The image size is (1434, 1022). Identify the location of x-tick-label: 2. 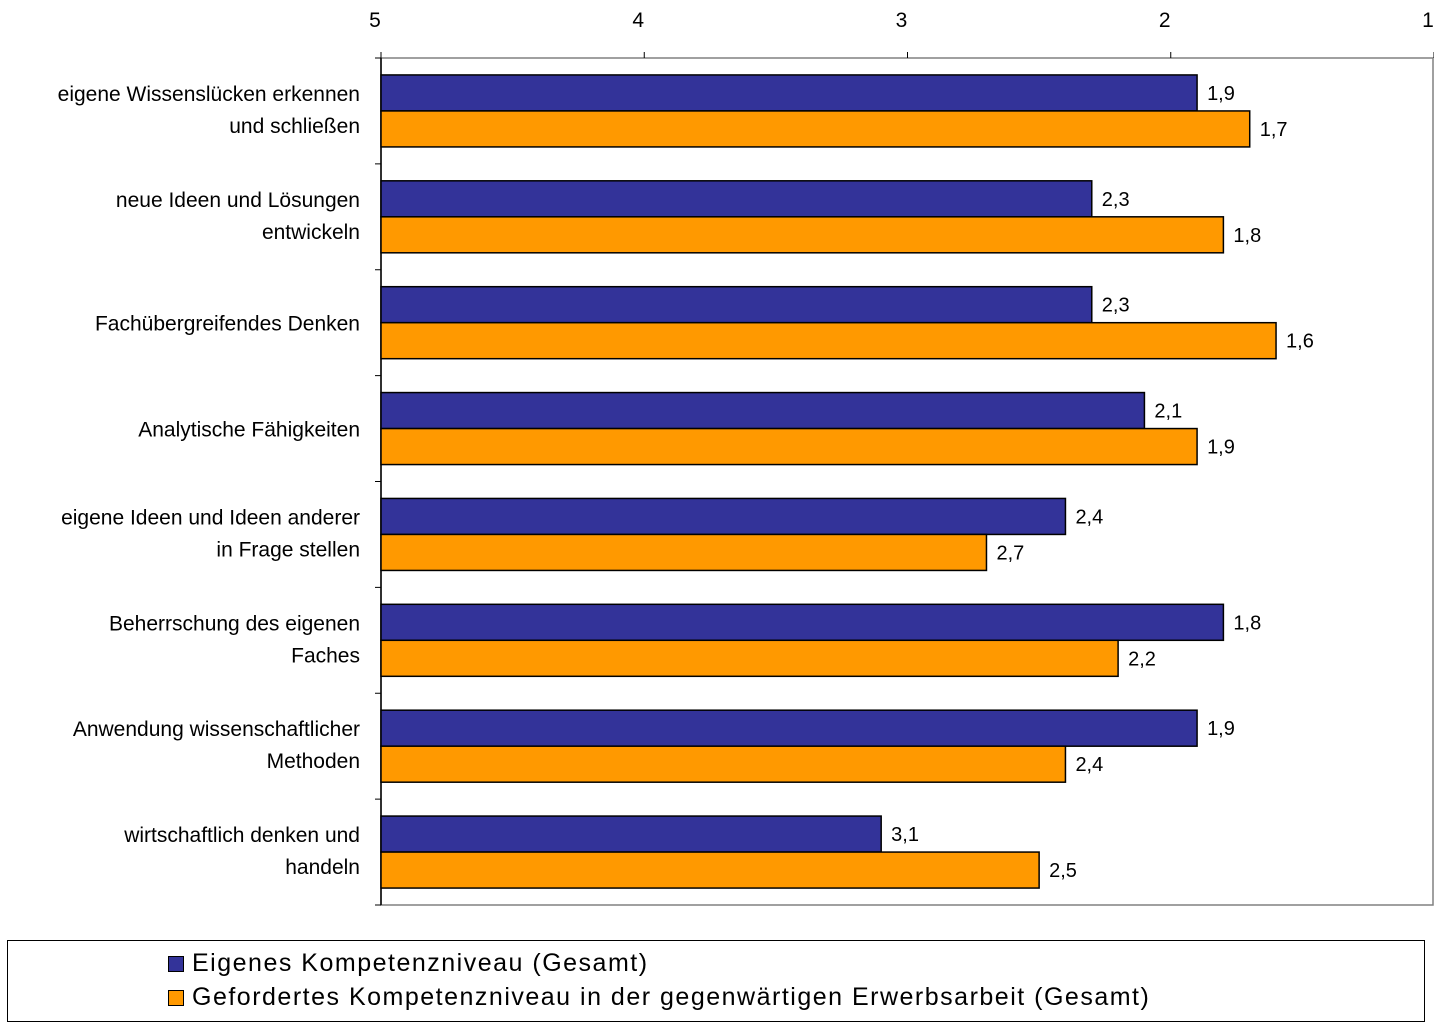
(1165, 20).